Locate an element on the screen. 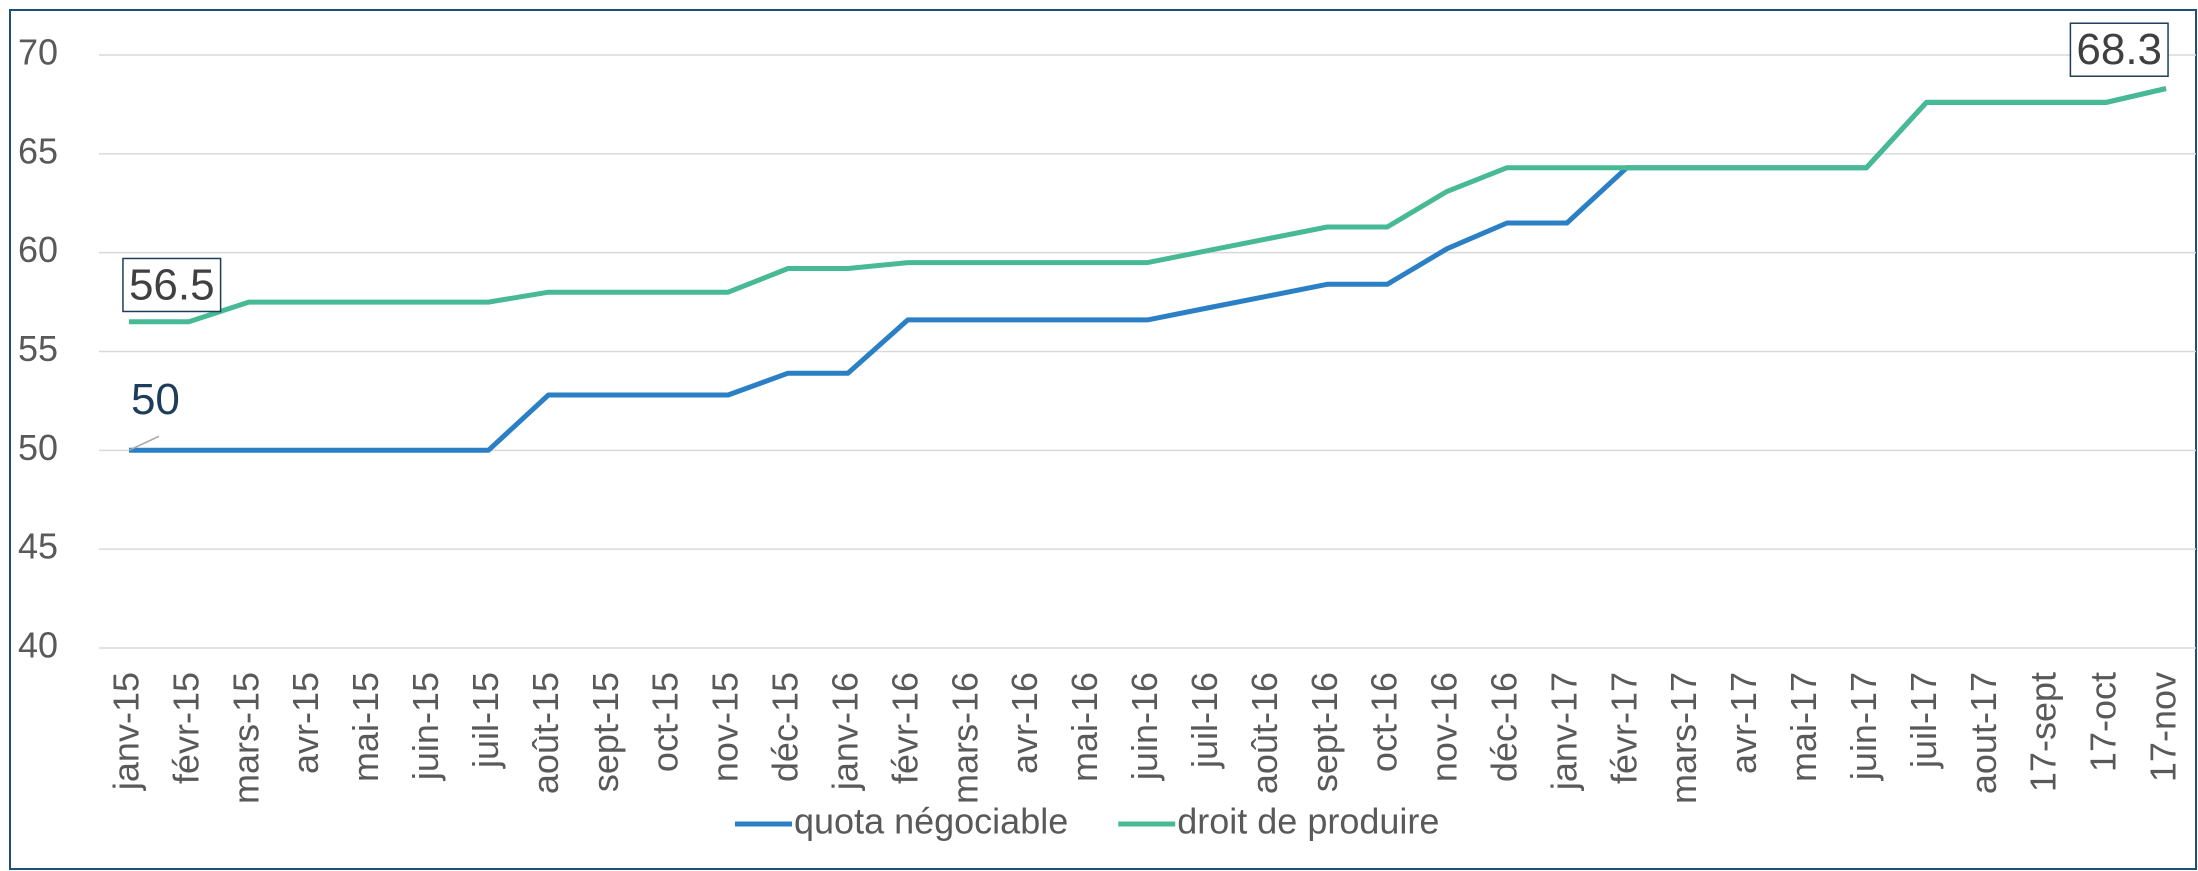 Image resolution: width=2198 pixels, height=871 pixels. x-tick-label: mars-16 is located at coordinates (964, 738).